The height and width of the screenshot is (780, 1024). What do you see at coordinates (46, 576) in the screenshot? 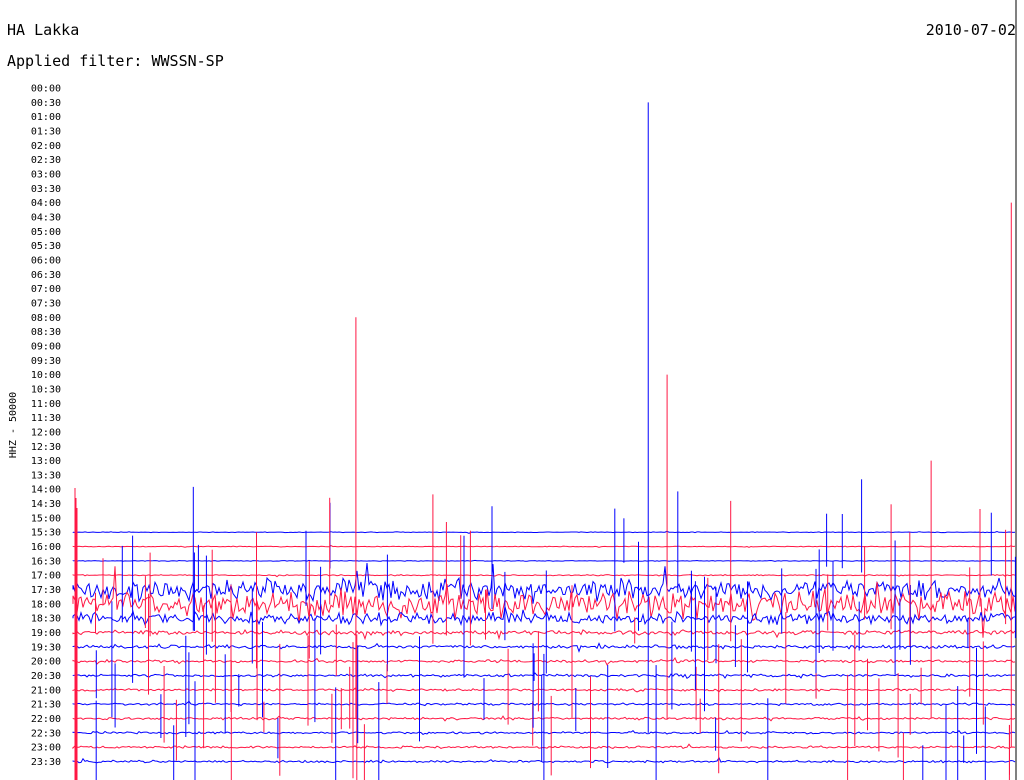
I see `tick-label: 17:00` at bounding box center [46, 576].